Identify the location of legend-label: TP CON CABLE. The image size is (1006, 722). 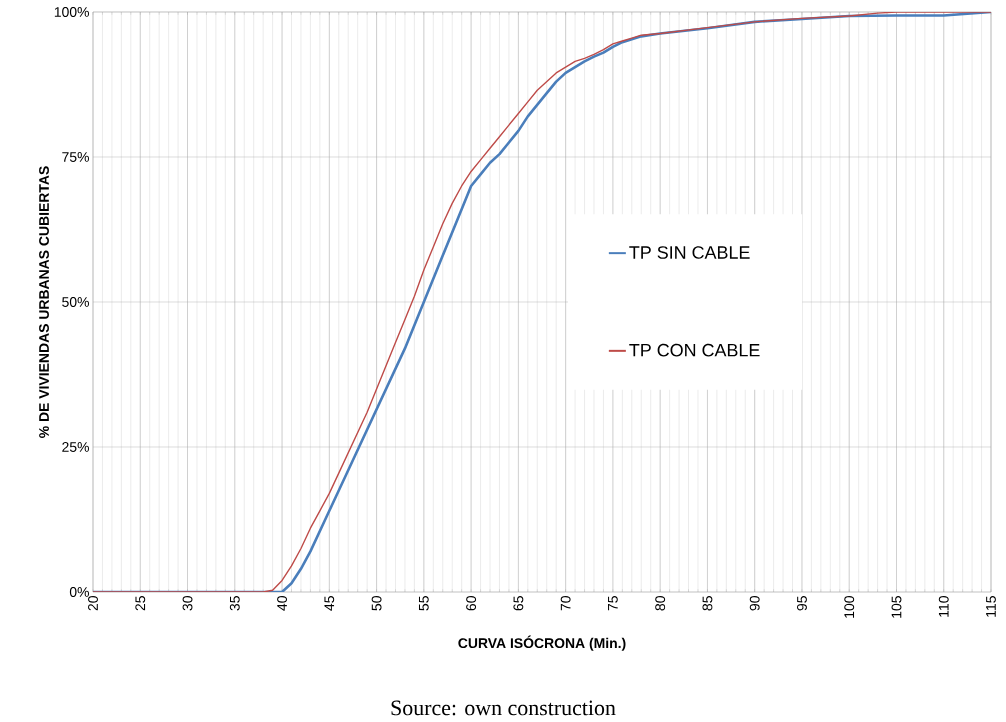
(694, 350).